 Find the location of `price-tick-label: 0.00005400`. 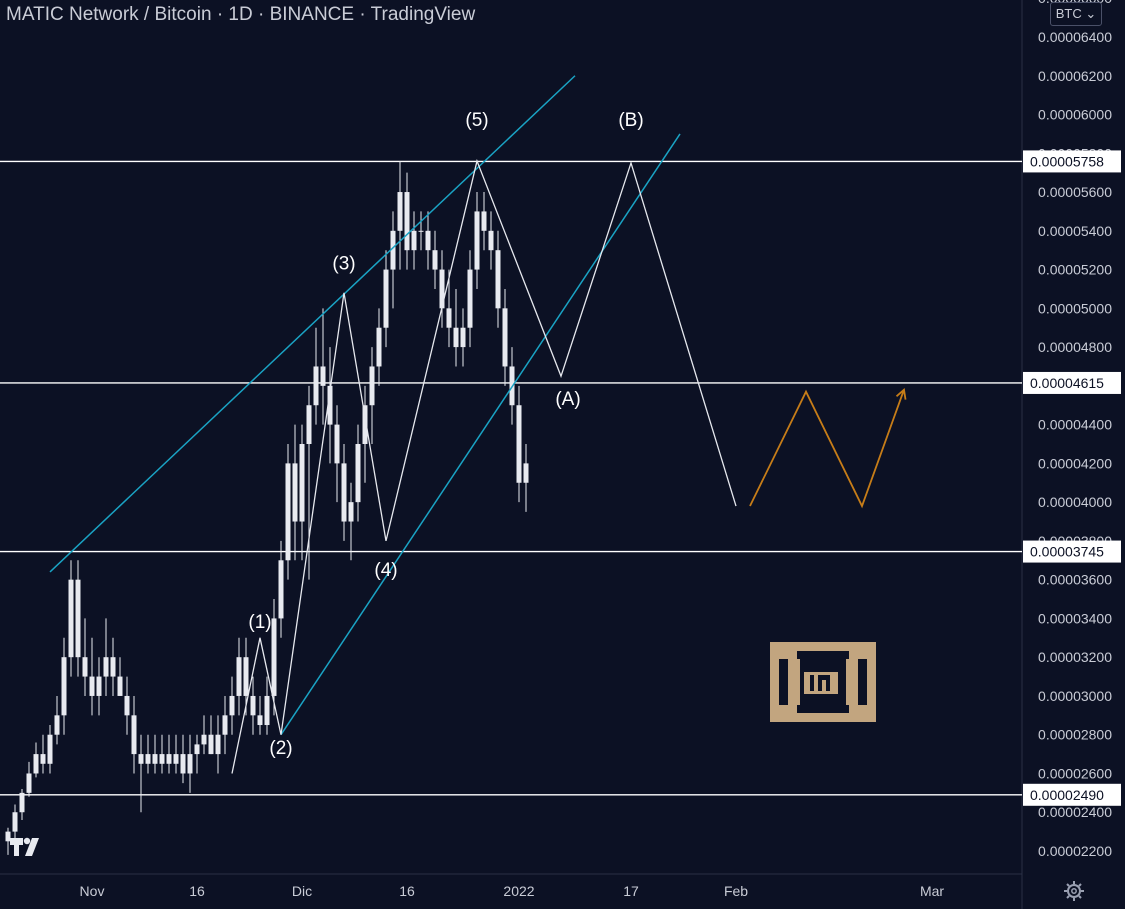

price-tick-label: 0.00005400 is located at coordinates (1075, 231).